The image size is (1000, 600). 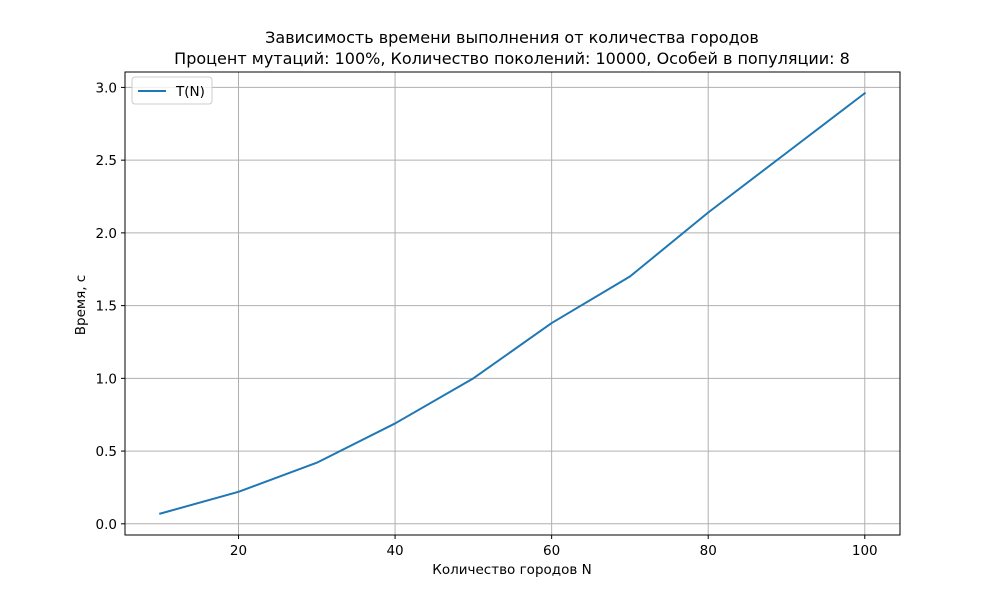 I want to click on y-tick-label: 0.0, so click(x=106, y=525).